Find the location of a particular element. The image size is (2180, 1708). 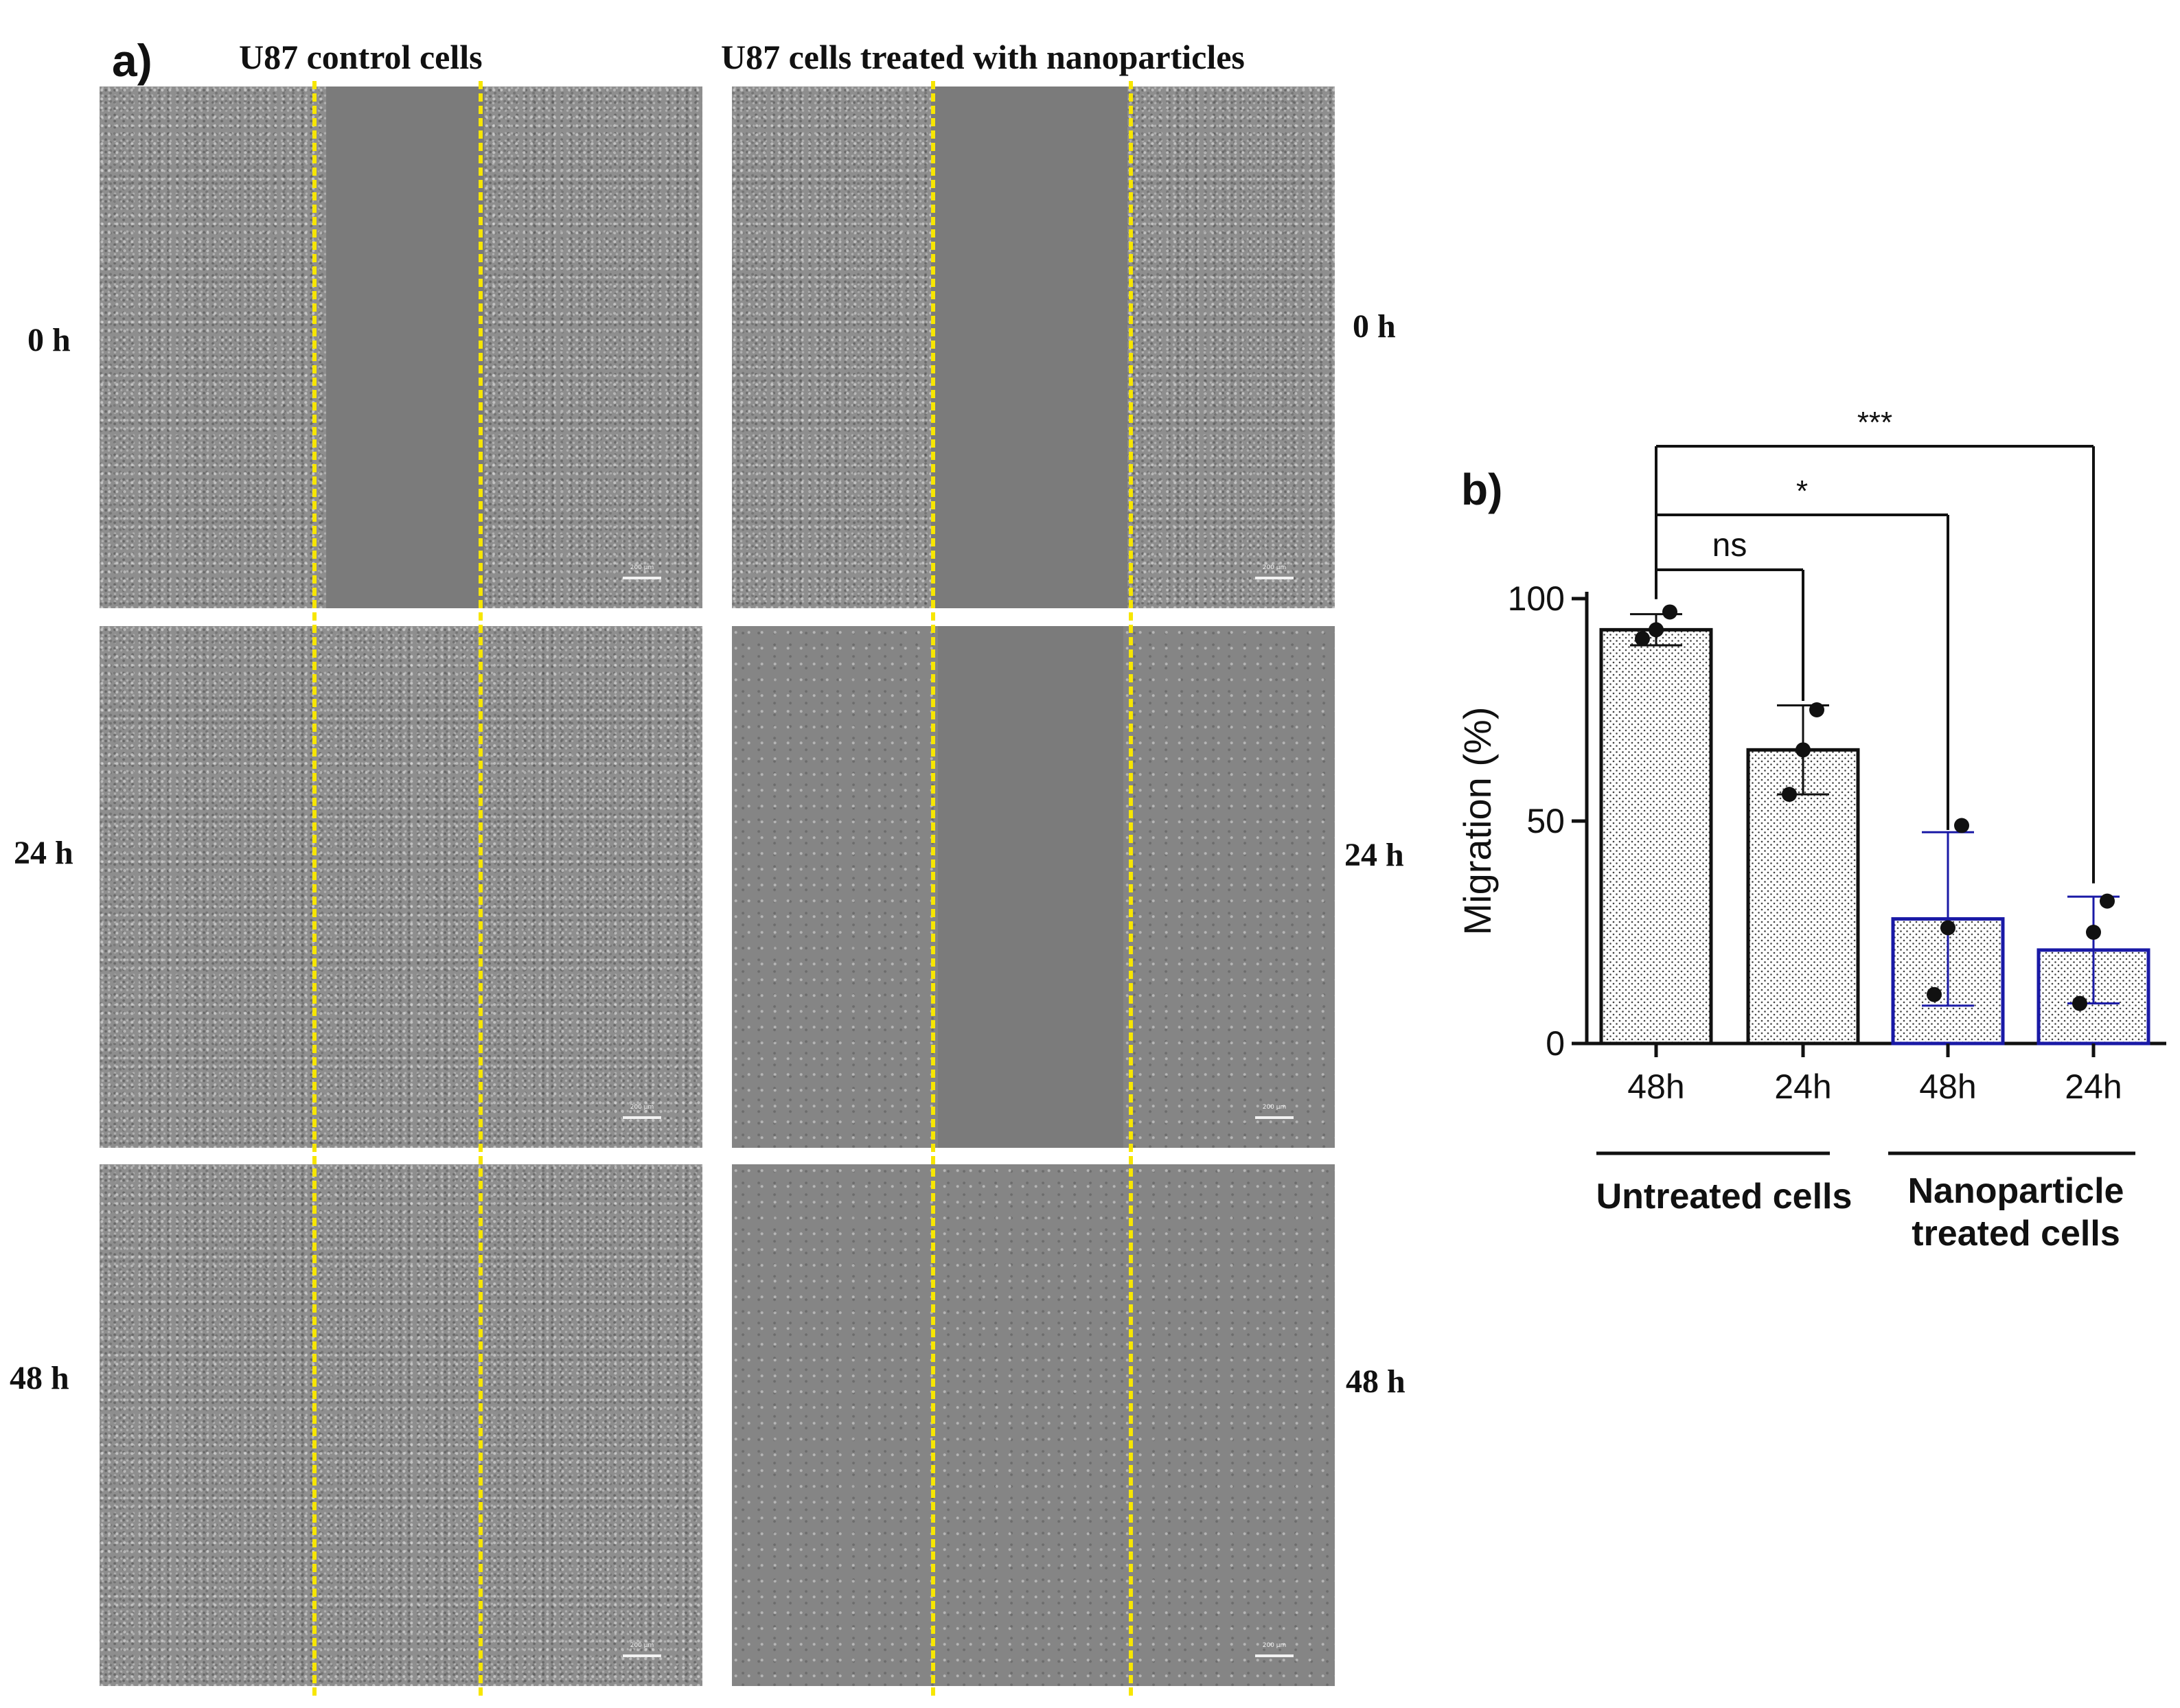

row-label-24h-right: 24 h is located at coordinates (1374, 855).